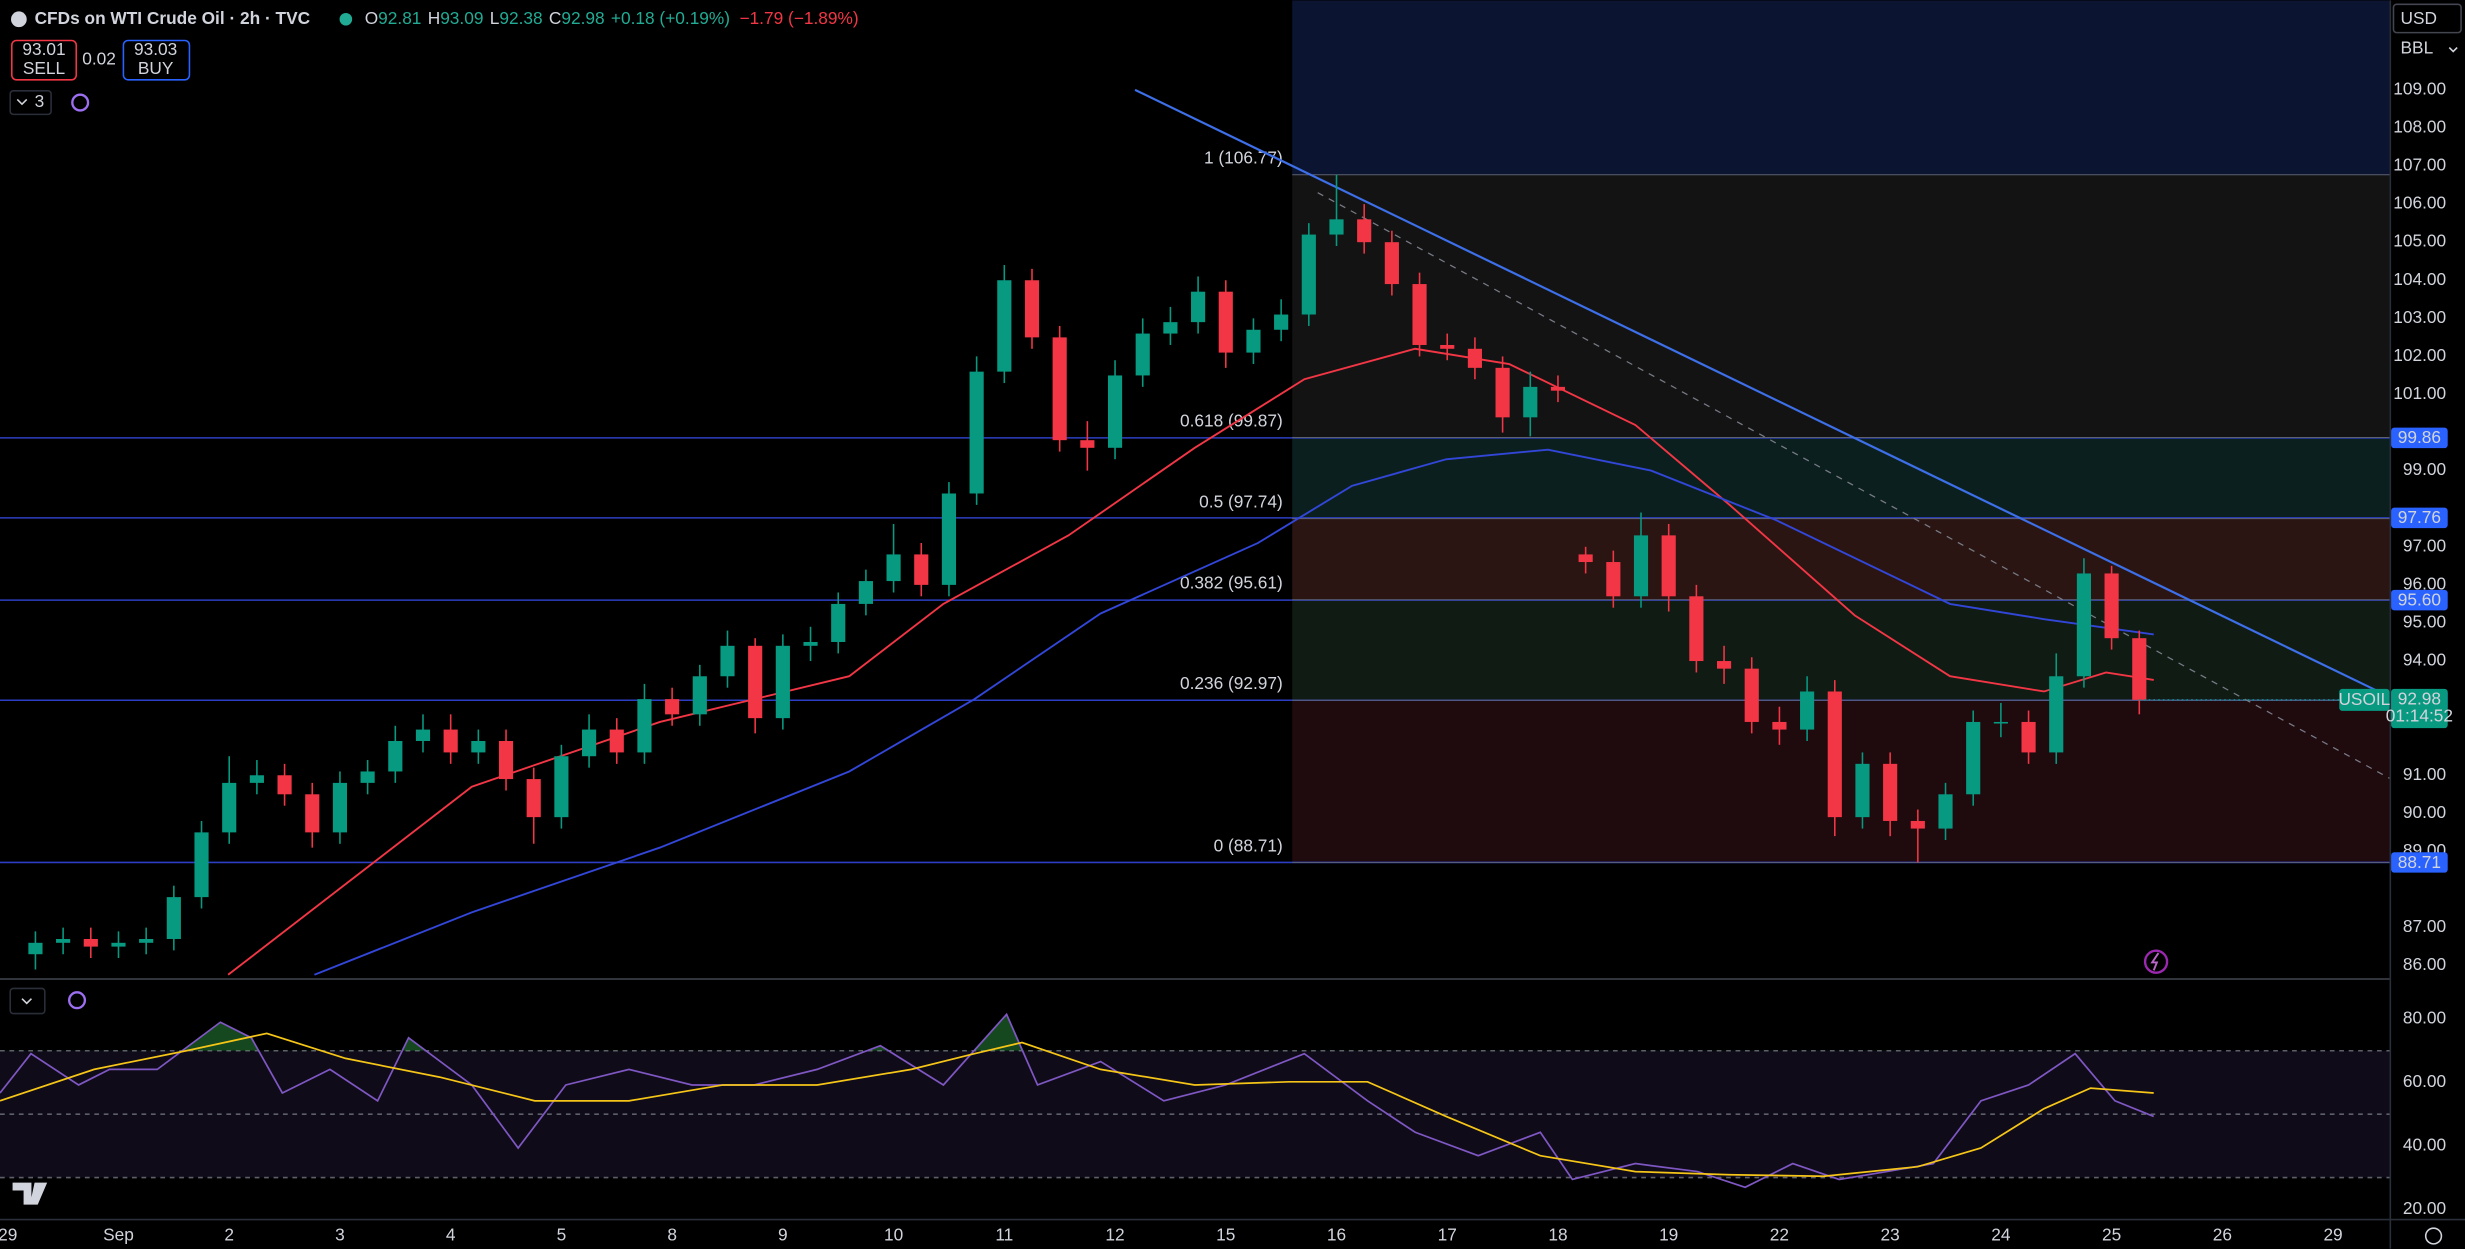  What do you see at coordinates (2433, 1236) in the screenshot?
I see `settings-icon` at bounding box center [2433, 1236].